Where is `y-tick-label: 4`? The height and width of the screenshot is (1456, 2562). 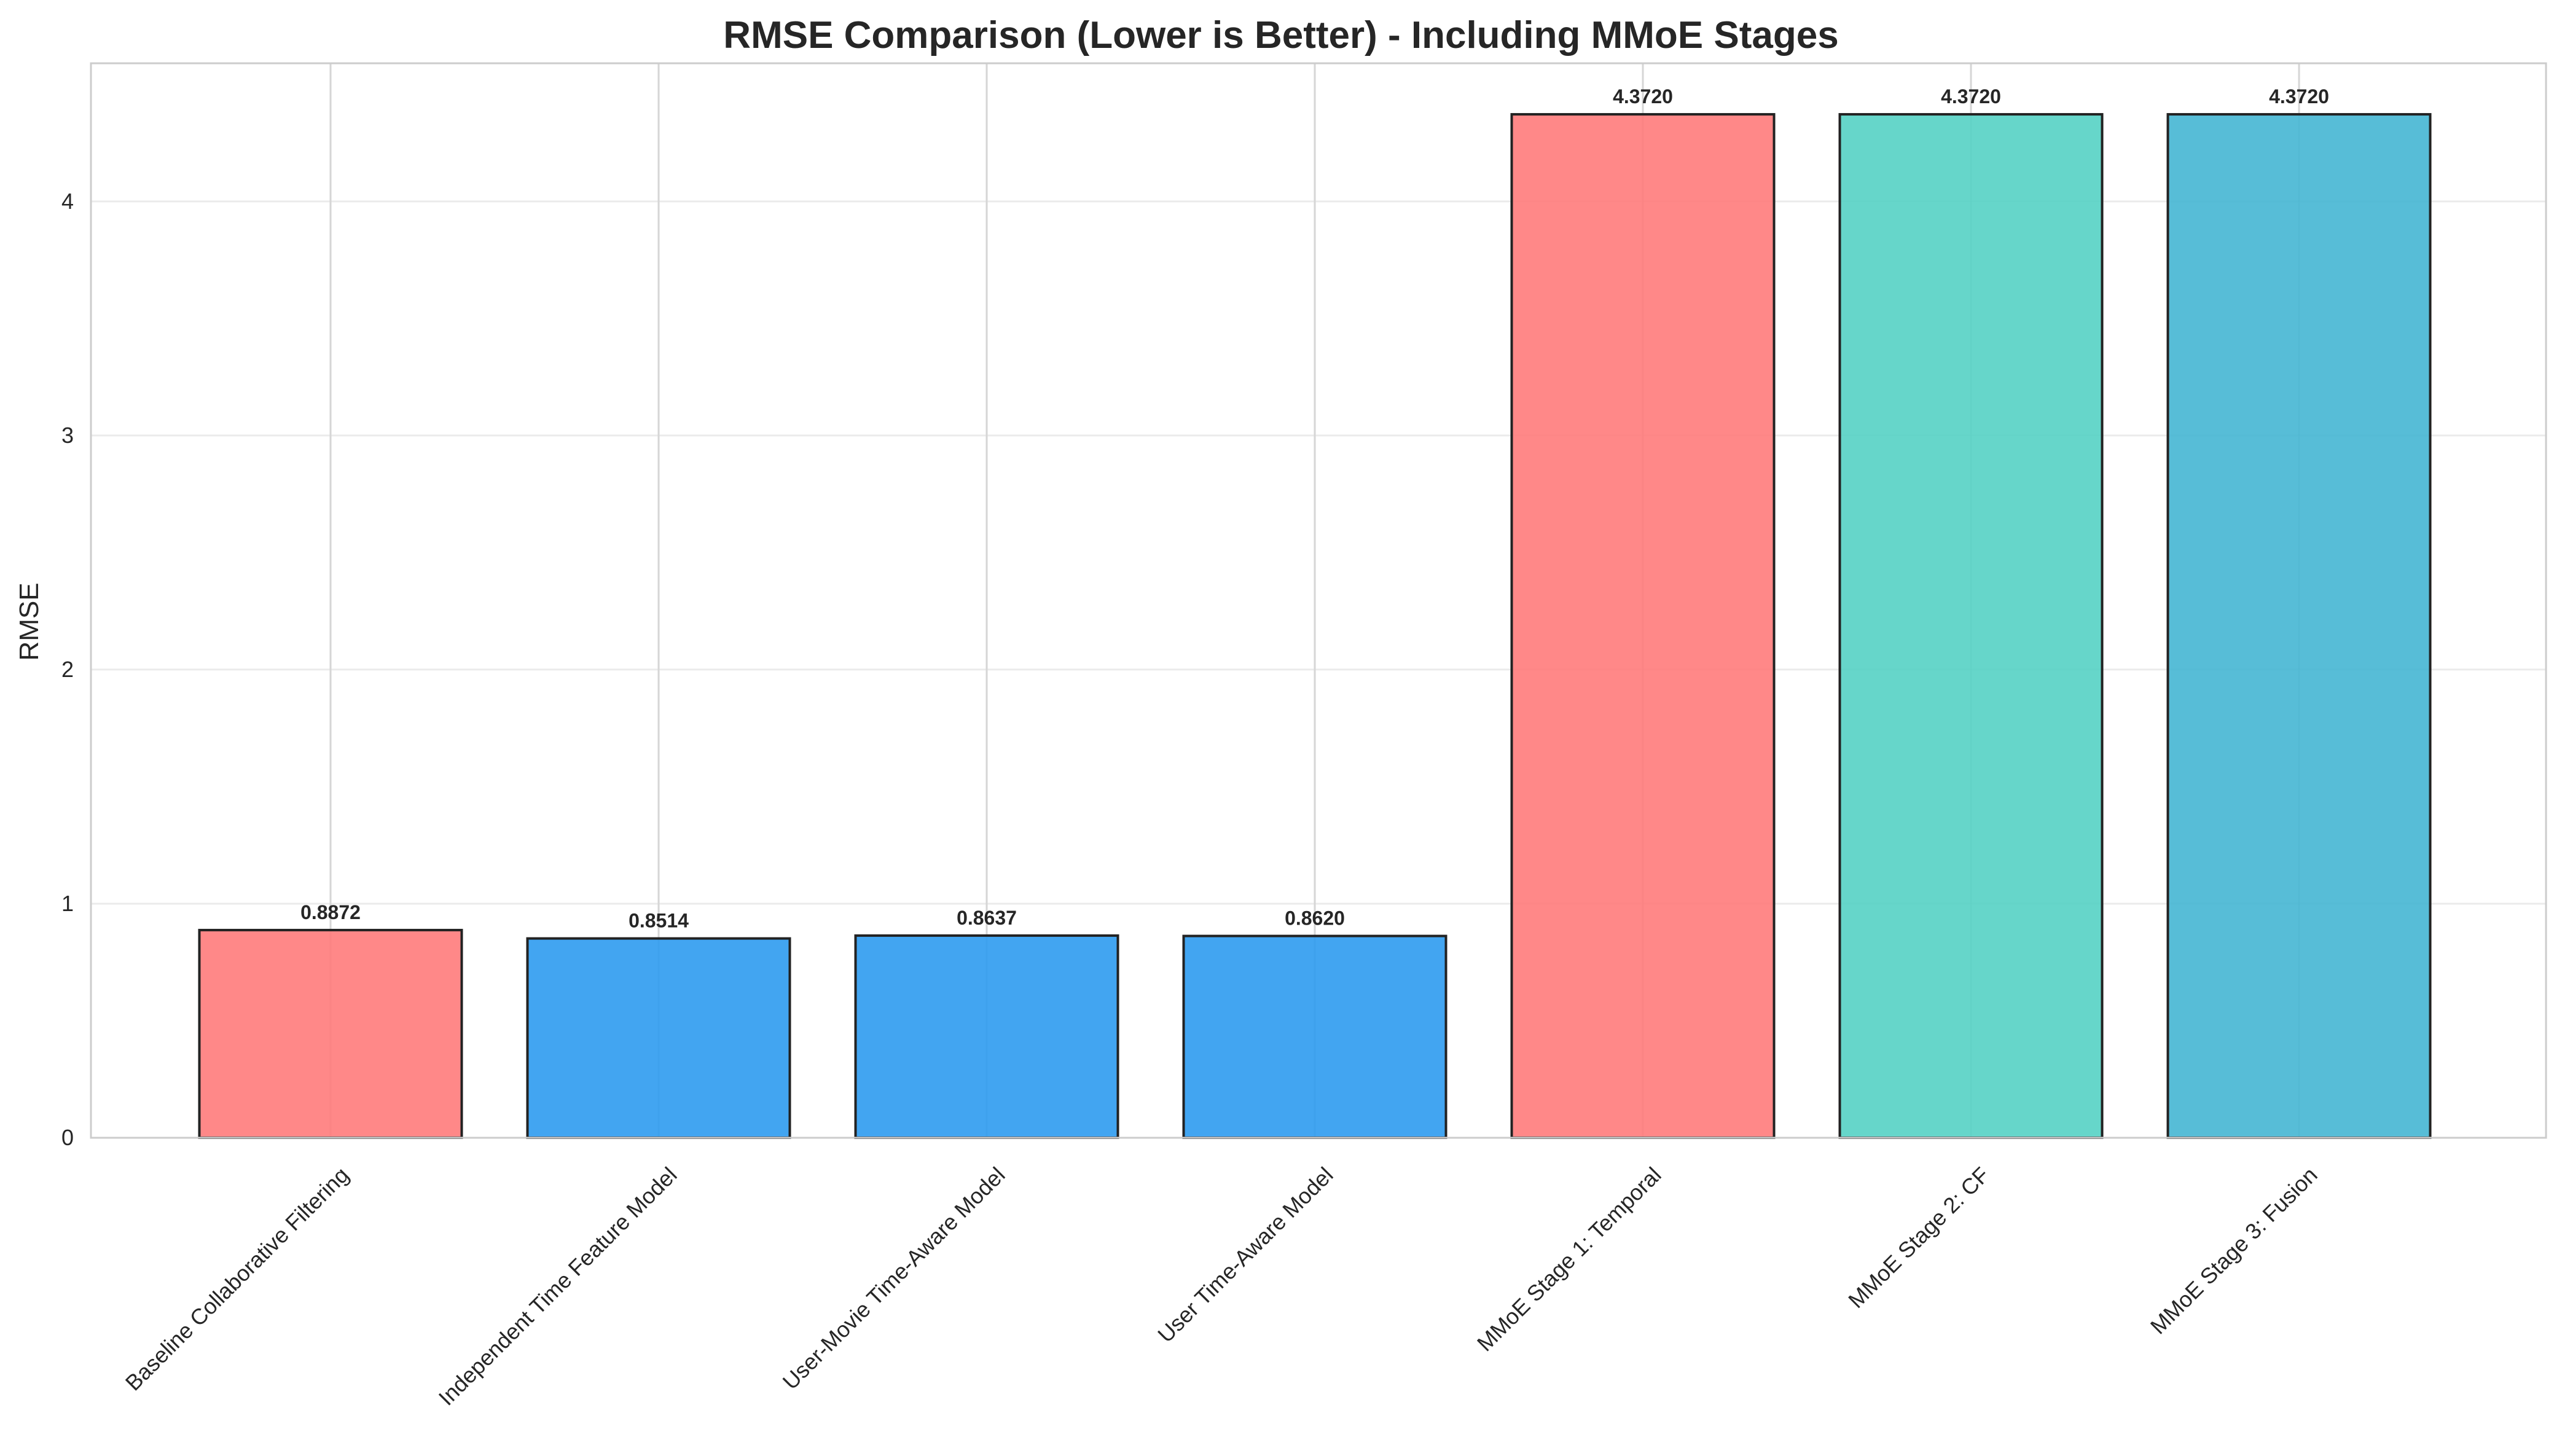 y-tick-label: 4 is located at coordinates (67, 201).